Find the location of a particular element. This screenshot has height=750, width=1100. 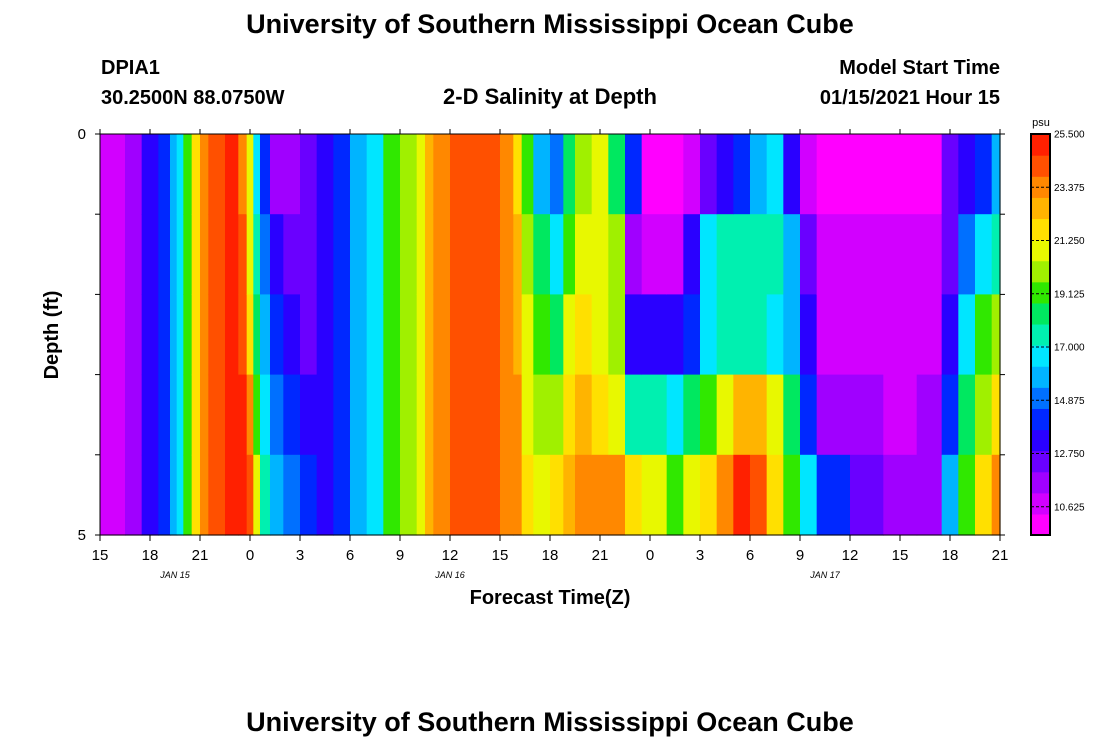

x-tick-label: 0 is located at coordinates (250, 555).